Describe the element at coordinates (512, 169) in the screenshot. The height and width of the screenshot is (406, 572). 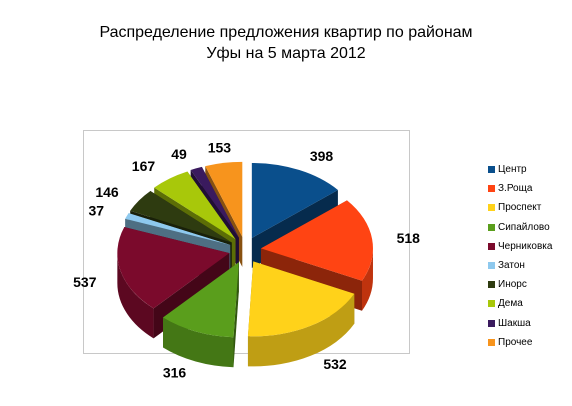
I see `legend-label: Центр` at that location.